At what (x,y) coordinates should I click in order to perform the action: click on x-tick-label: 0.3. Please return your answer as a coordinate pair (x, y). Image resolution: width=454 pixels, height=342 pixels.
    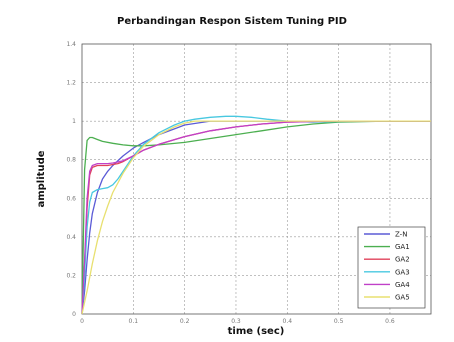
    Looking at the image, I should click on (236, 321).